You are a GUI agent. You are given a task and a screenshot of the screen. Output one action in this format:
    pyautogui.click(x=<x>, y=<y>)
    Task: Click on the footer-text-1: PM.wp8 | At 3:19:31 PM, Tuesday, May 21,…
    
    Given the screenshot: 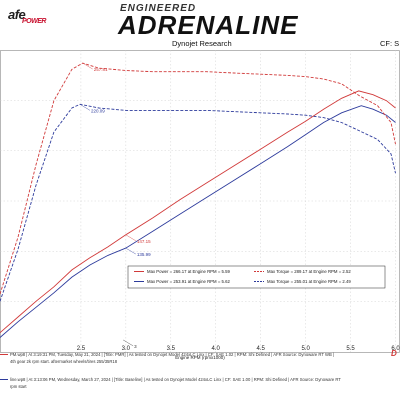 What is the action you would take?
    pyautogui.click(x=172, y=354)
    